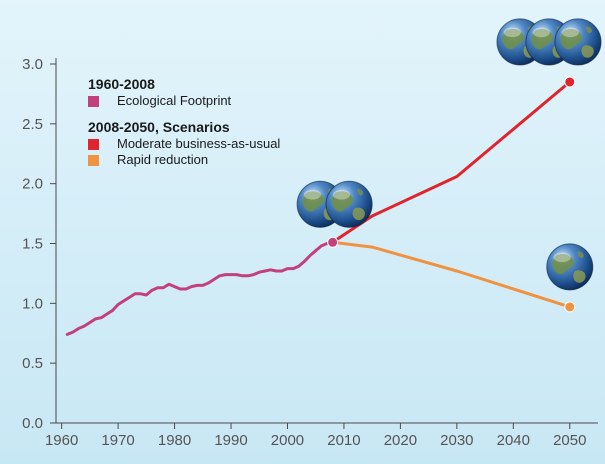  I want to click on y-tick-label: 2.0, so click(32, 184).